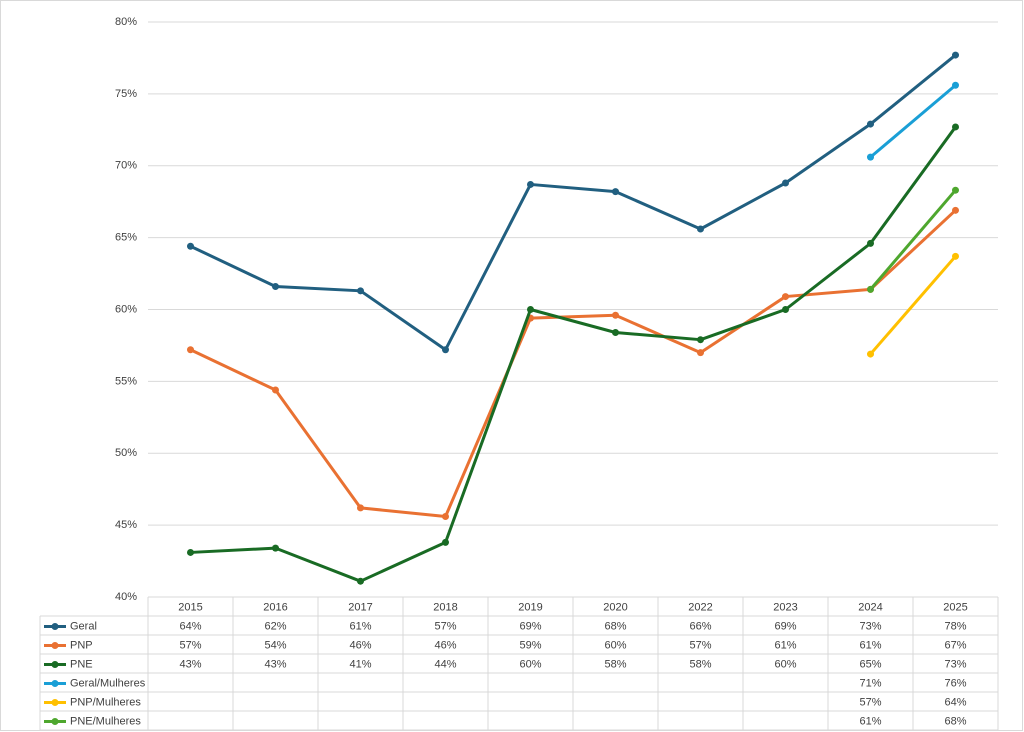 The image size is (1024, 732). I want to click on x-tick-label: 2025, so click(955, 607).